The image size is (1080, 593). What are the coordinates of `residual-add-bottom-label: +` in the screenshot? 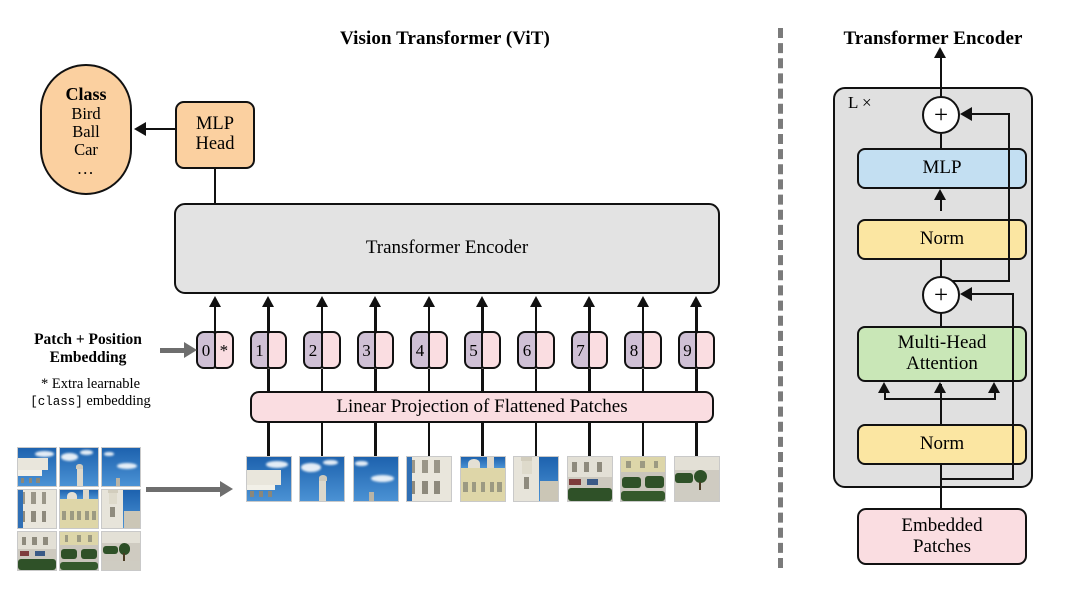 It's located at (941, 295).